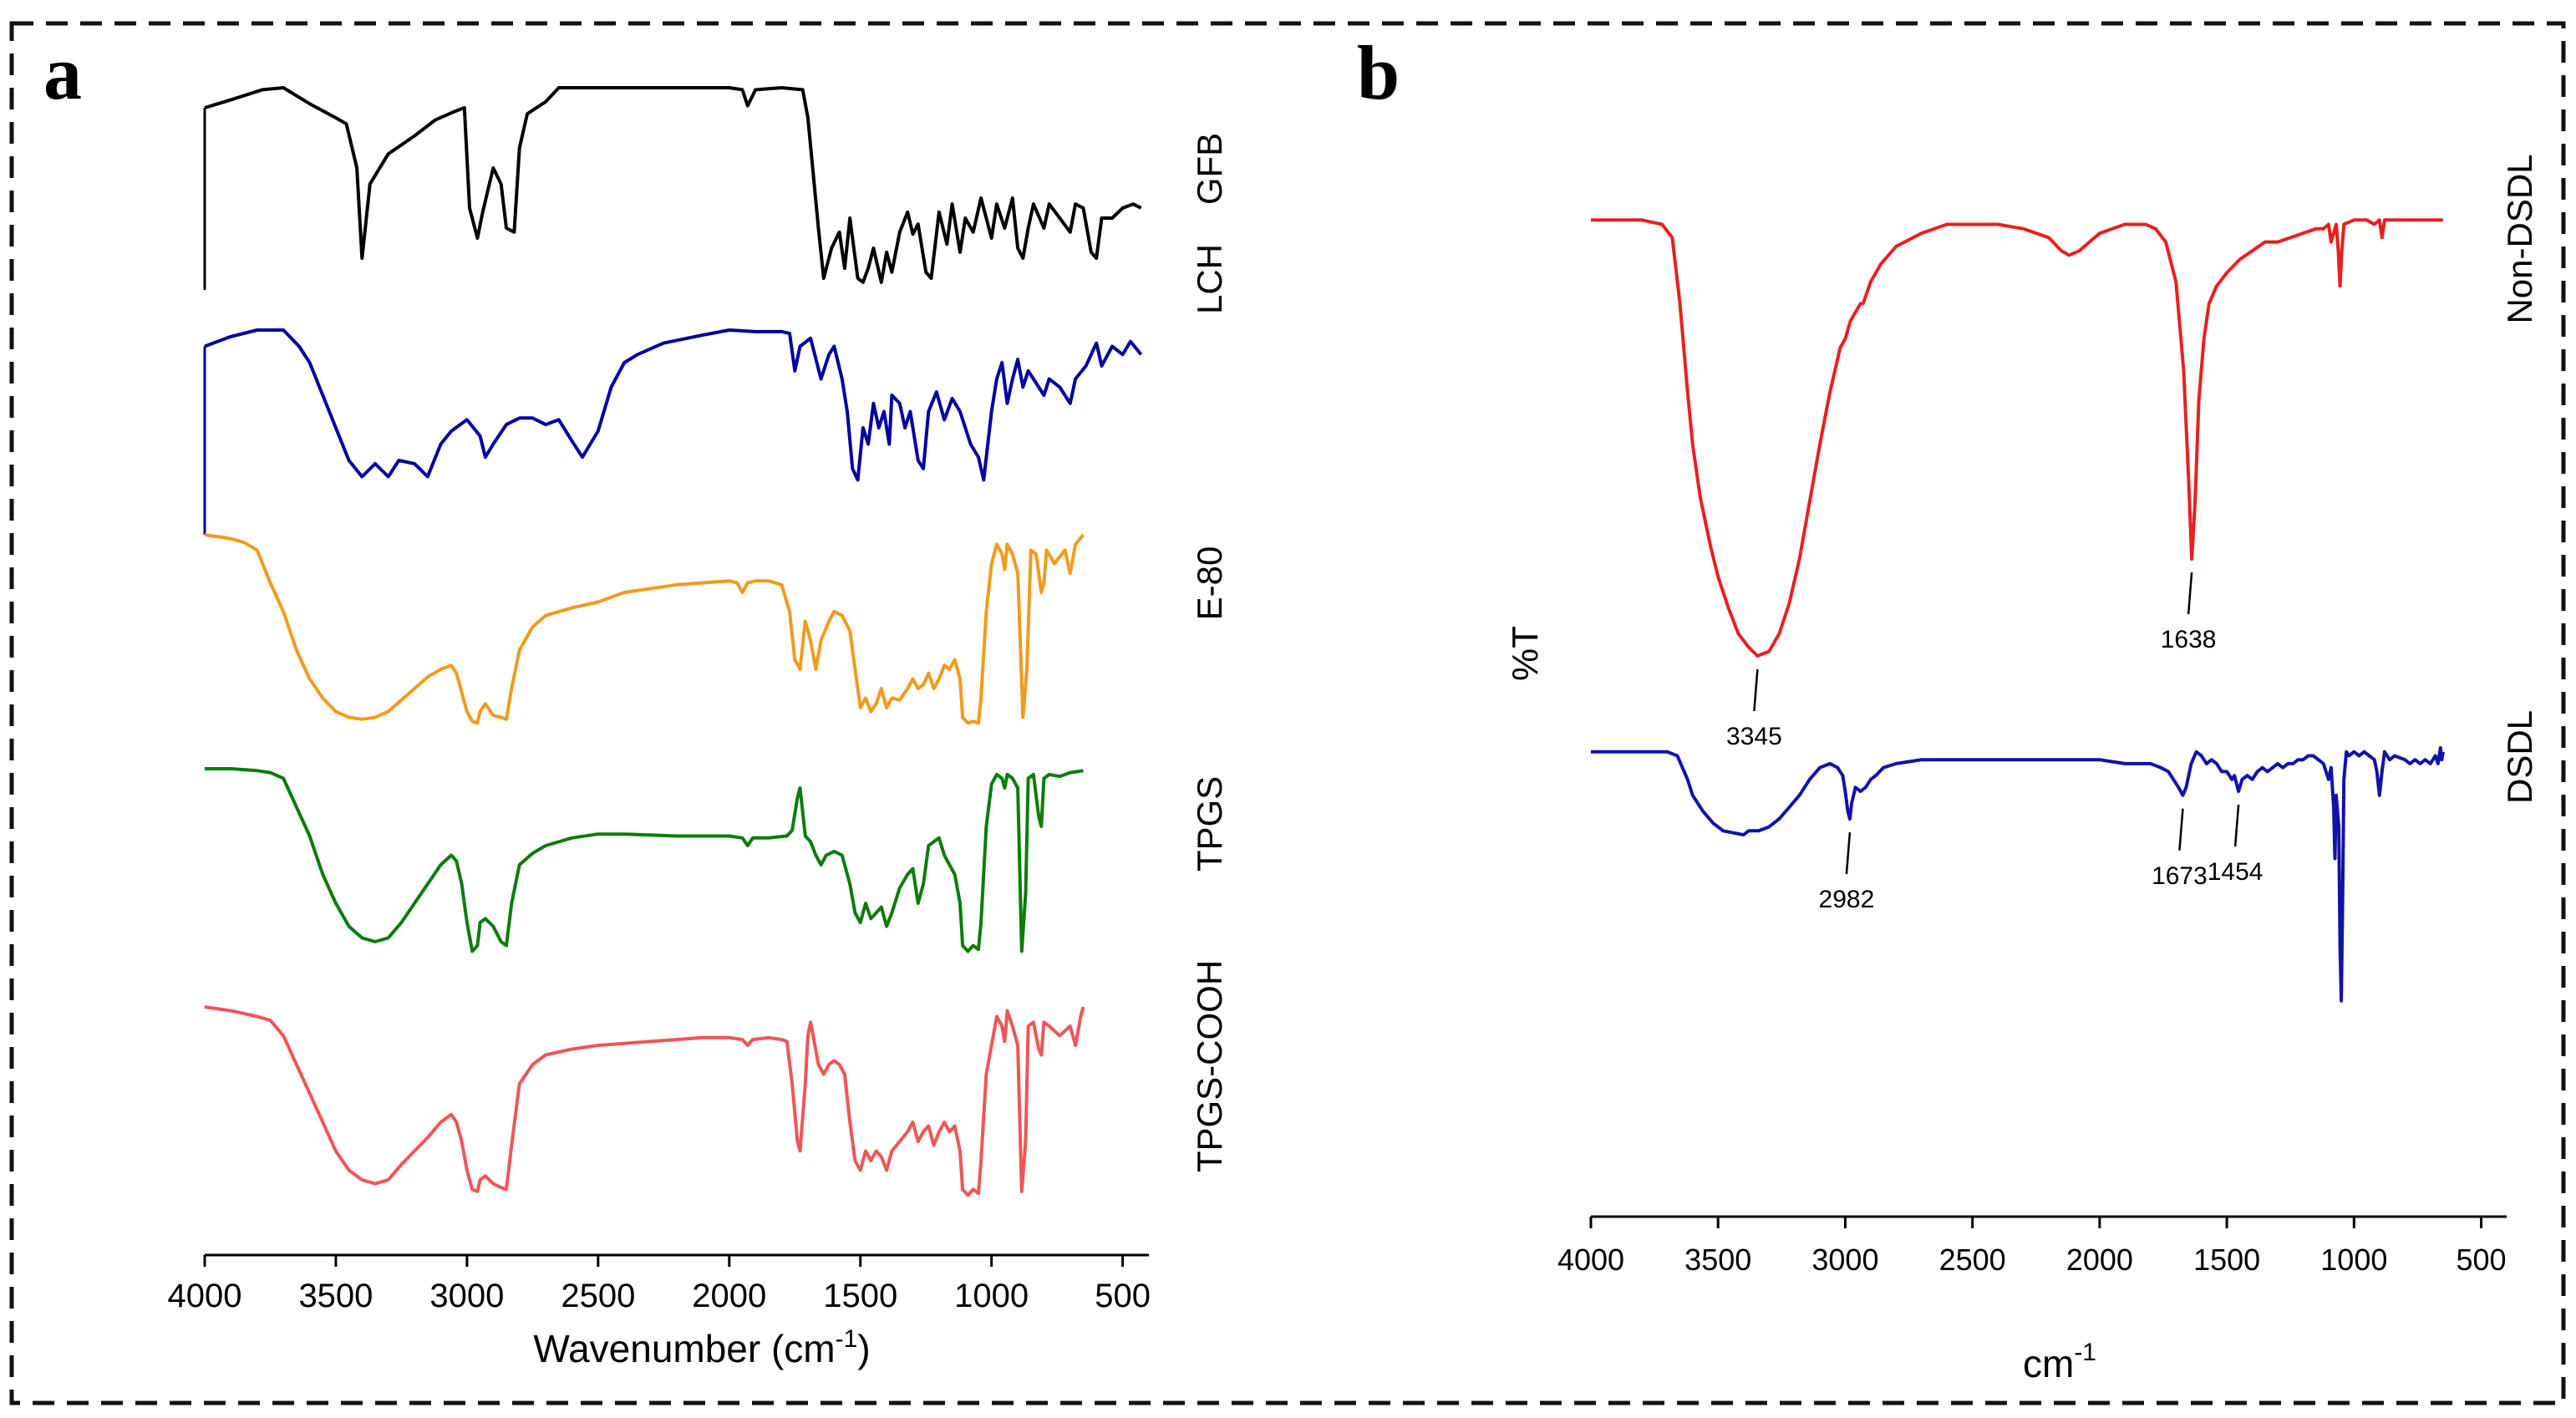 This screenshot has height=1418, width=2576. I want to click on series-name-tpgs-cooh: TPGS-COOH, so click(1209, 1066).